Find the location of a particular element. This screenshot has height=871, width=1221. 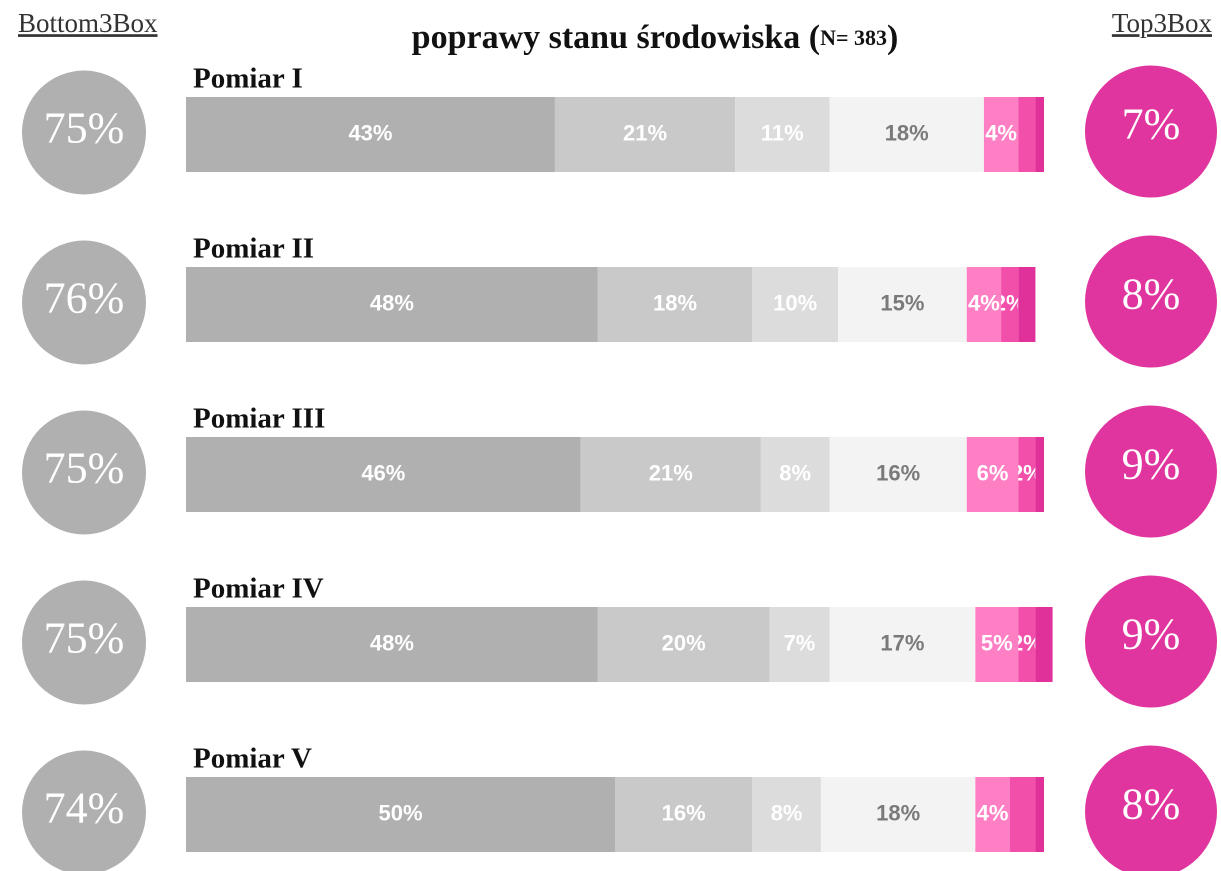

bottom3-label: 76% is located at coordinates (84, 298).